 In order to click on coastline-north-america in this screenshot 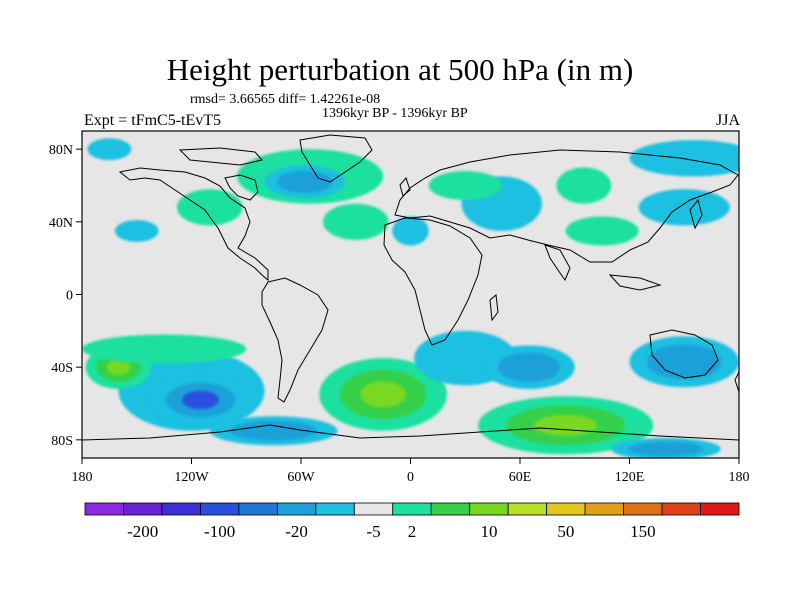, I will do `click(193, 224)`.